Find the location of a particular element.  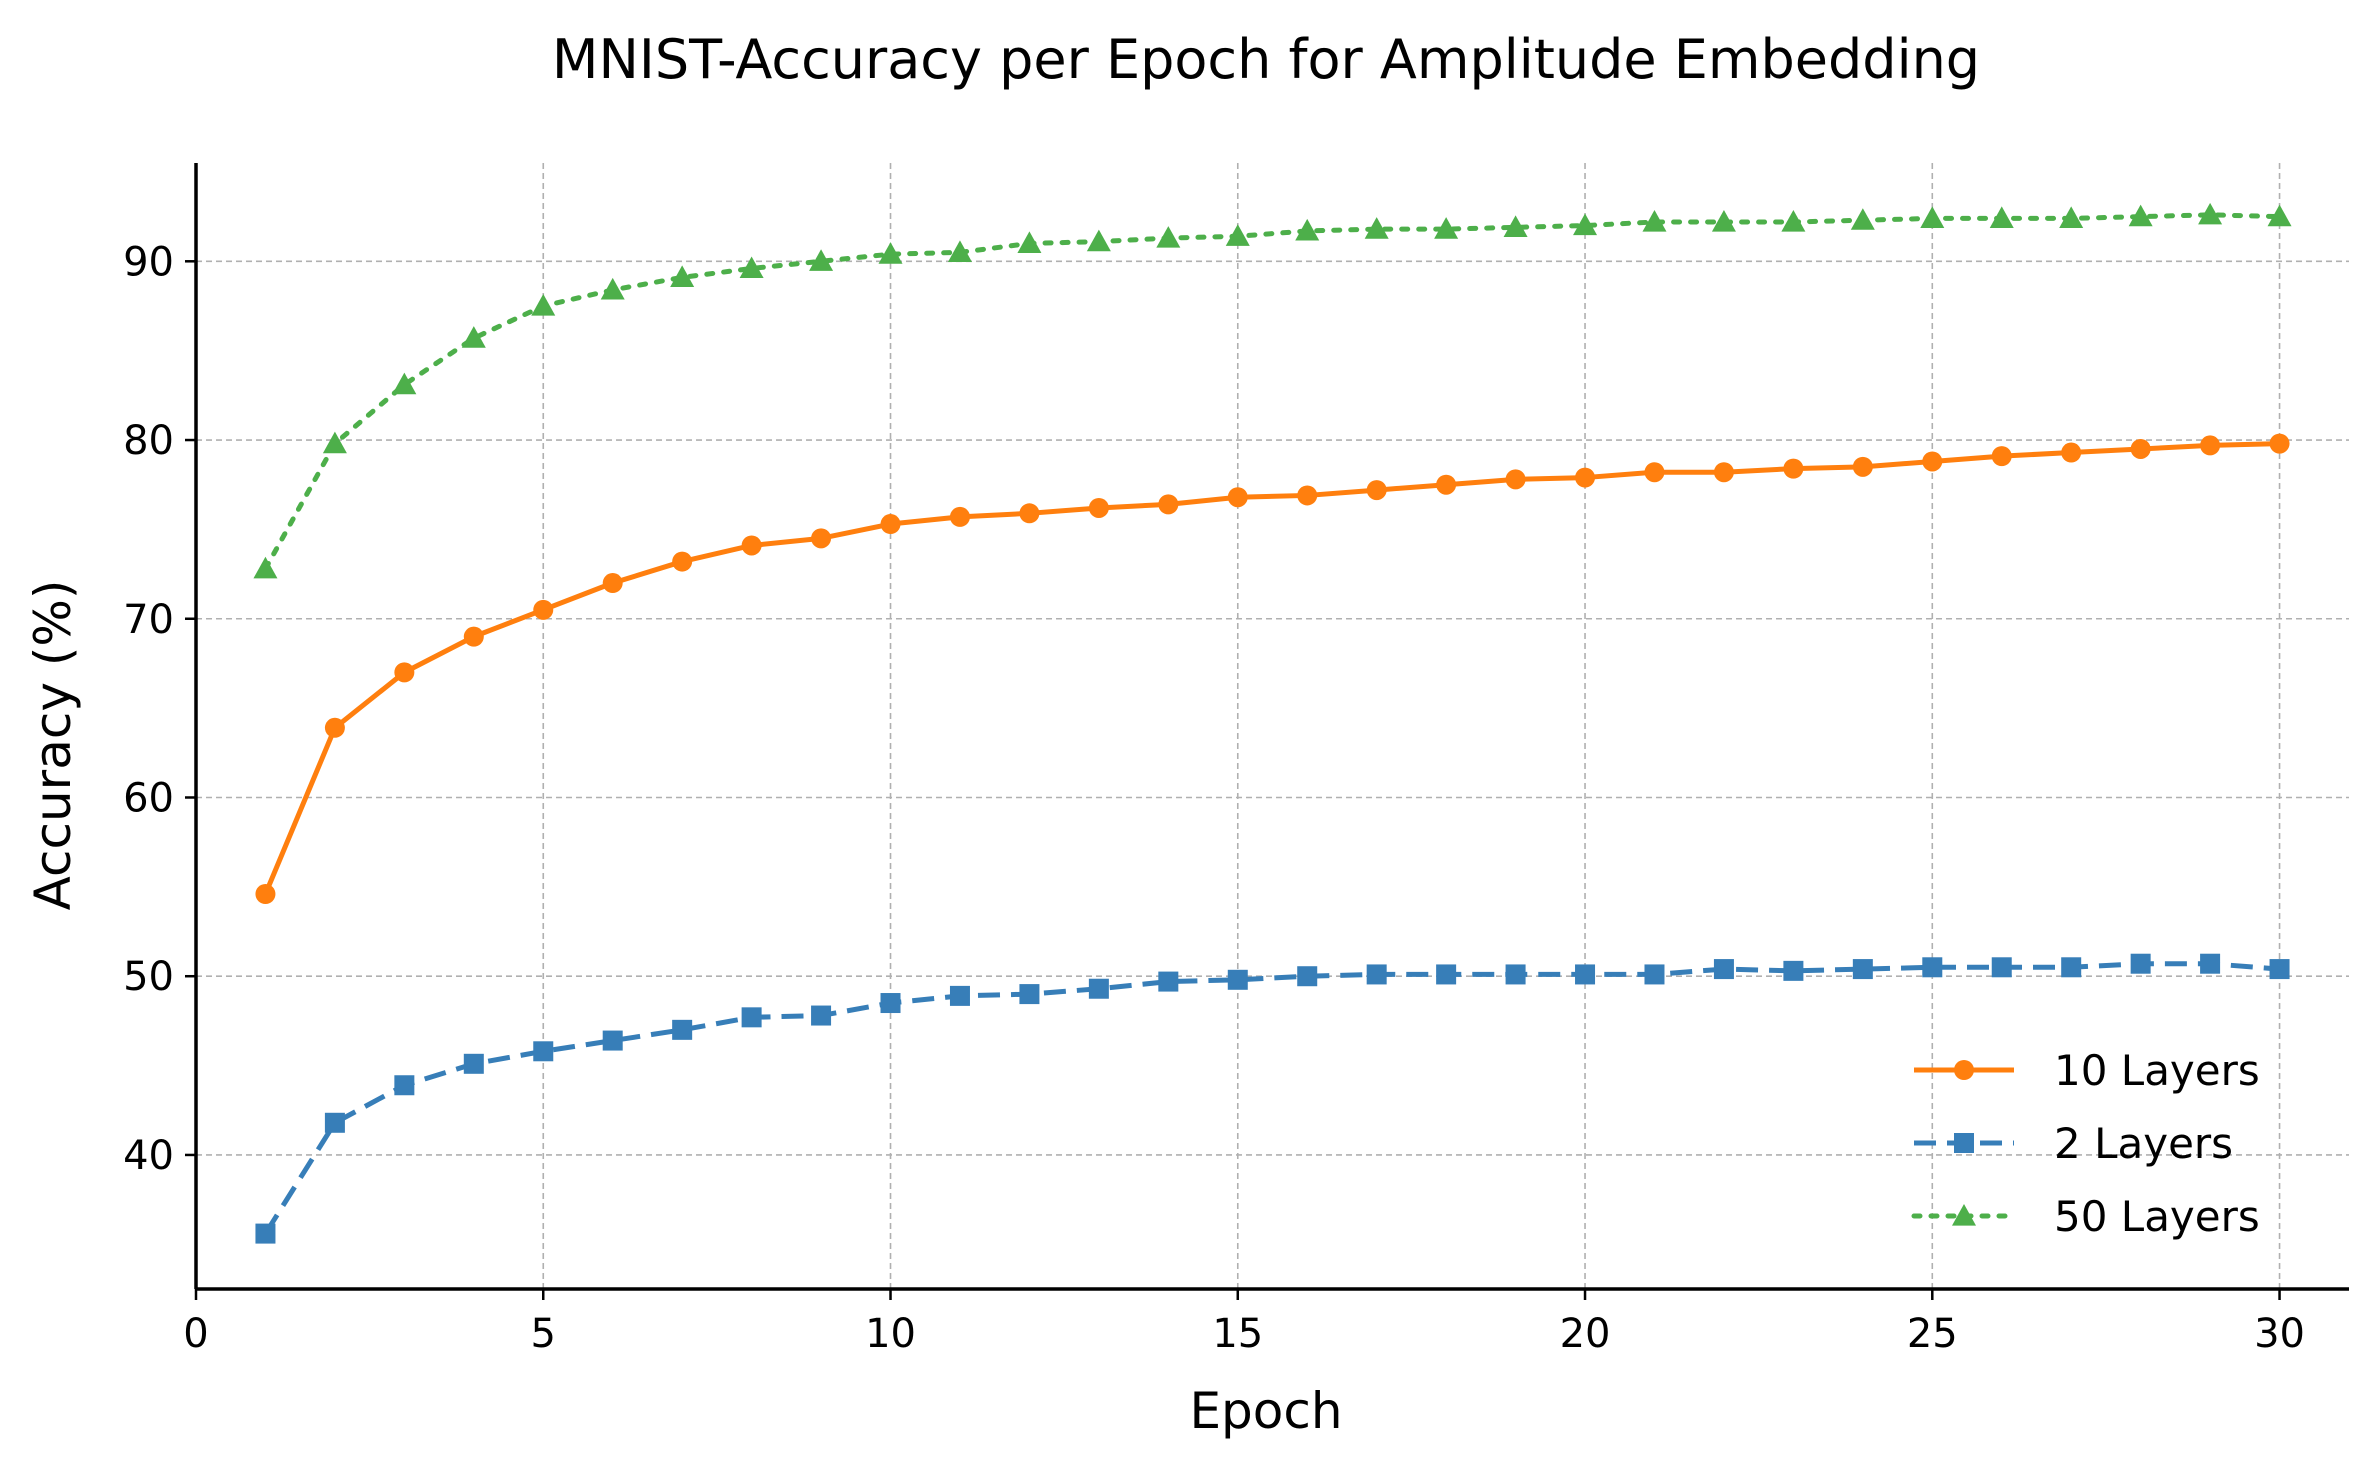

legend-item: 50 Layers is located at coordinates (2085, 1216).